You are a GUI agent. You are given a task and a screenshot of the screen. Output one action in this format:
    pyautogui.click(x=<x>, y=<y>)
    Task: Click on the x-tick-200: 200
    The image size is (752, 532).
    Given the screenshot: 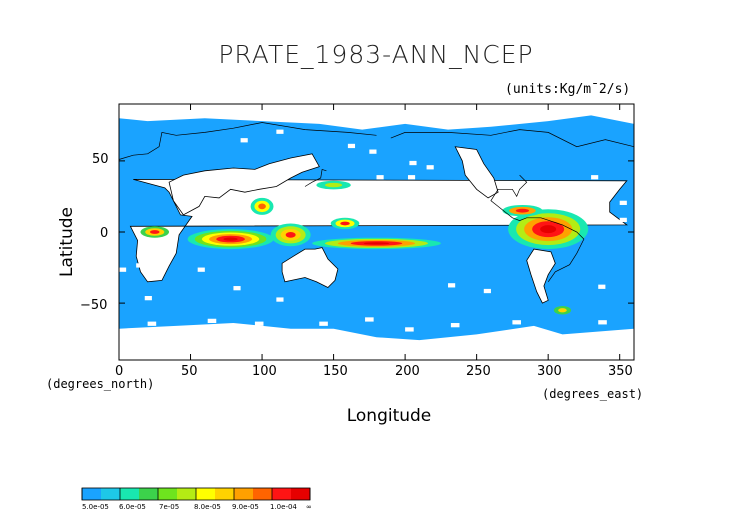 What is the action you would take?
    pyautogui.click(x=407, y=371)
    